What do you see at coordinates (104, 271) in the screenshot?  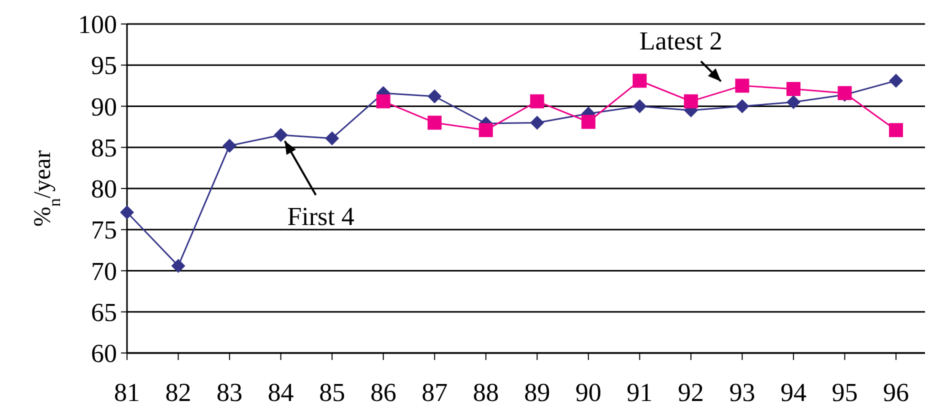 I see `y-tick-label: 70` at bounding box center [104, 271].